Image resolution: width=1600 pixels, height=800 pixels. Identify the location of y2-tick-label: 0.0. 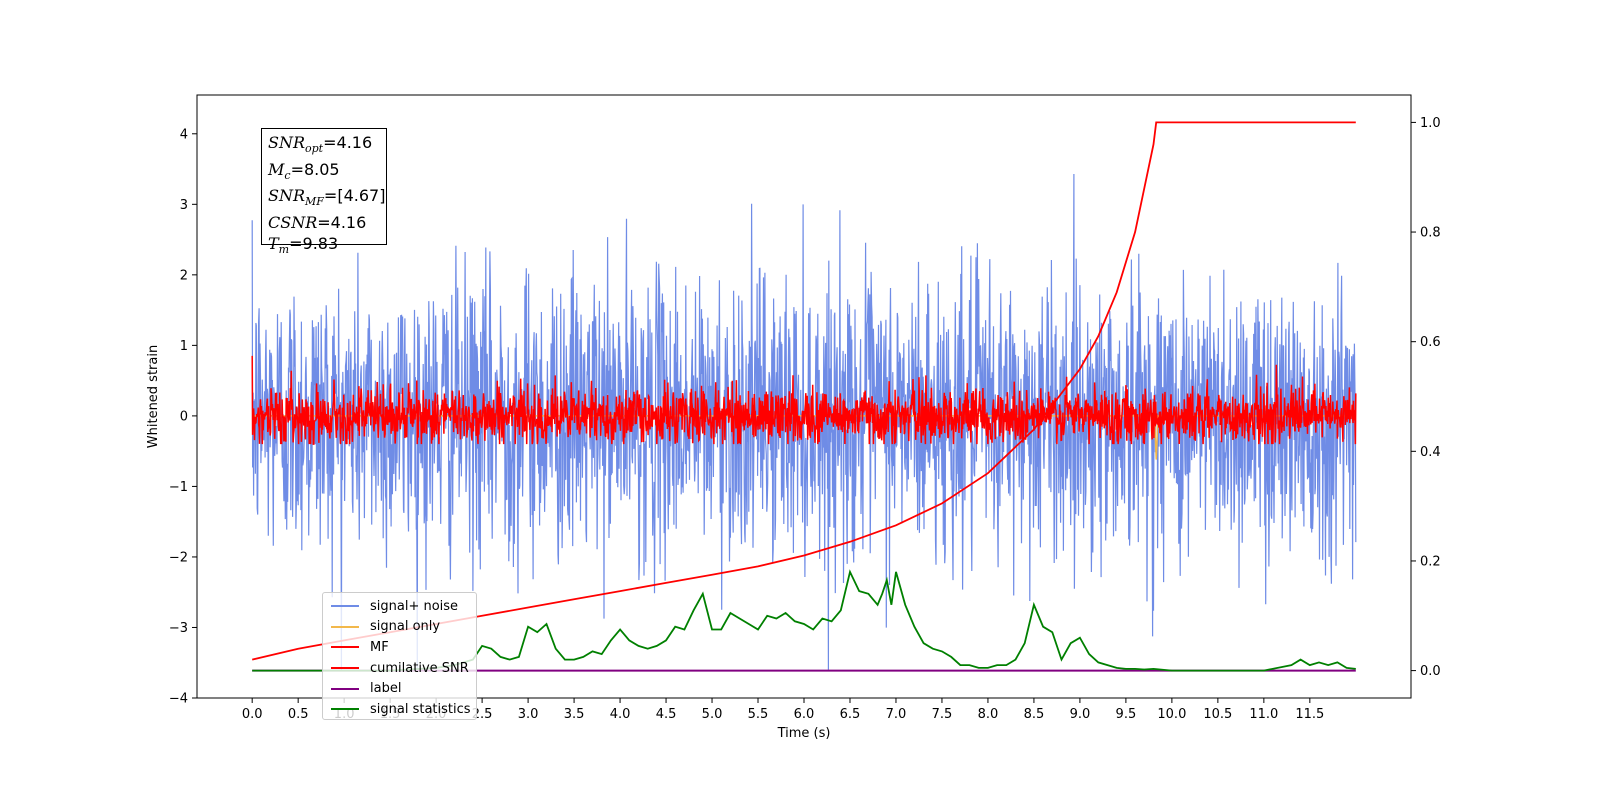
(1430, 671).